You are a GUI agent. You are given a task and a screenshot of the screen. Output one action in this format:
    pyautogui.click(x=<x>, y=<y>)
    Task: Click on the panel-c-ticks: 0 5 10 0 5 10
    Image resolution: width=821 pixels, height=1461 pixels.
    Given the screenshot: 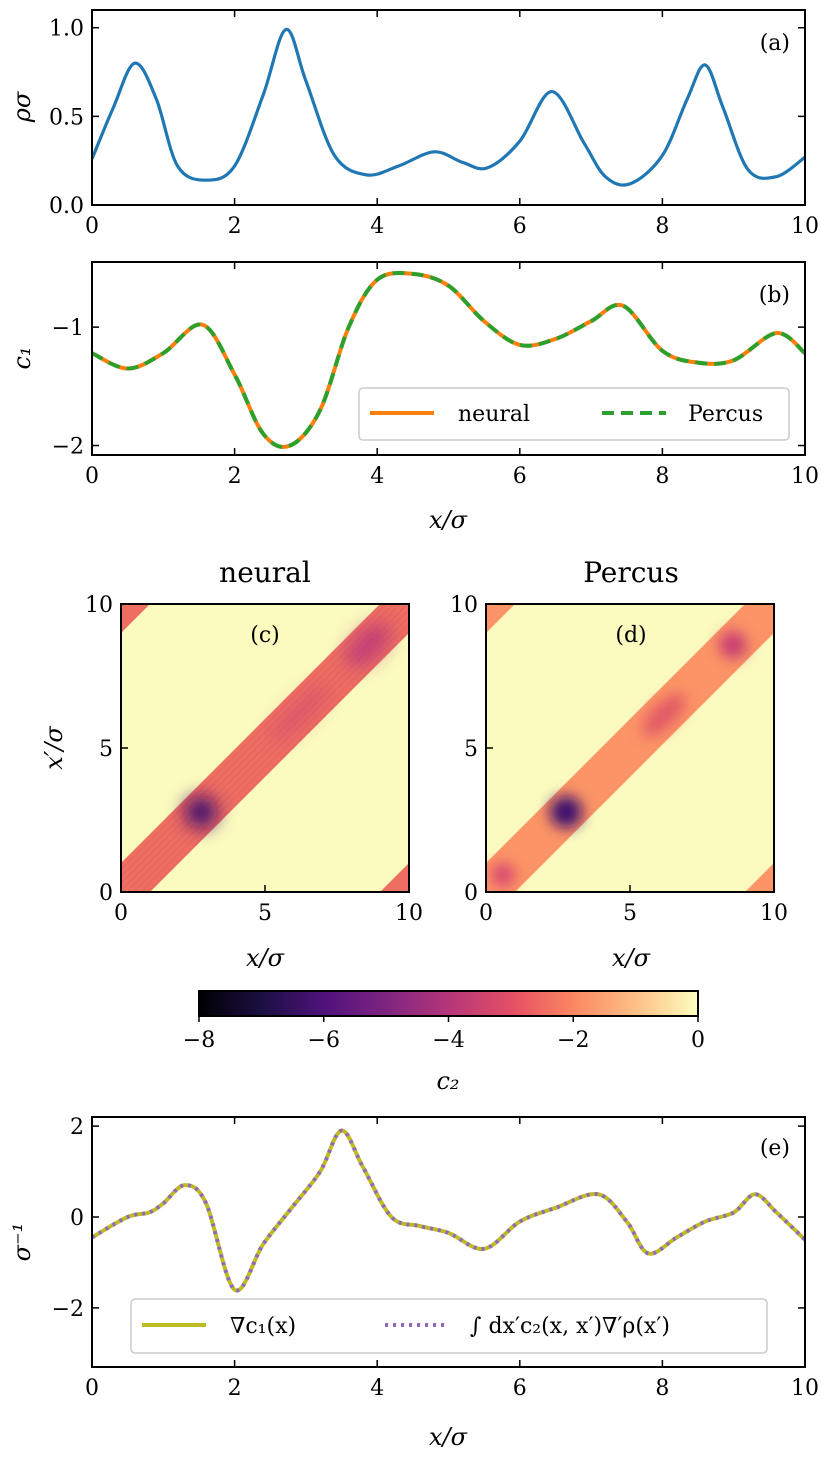 What is the action you would take?
    pyautogui.click(x=254, y=759)
    